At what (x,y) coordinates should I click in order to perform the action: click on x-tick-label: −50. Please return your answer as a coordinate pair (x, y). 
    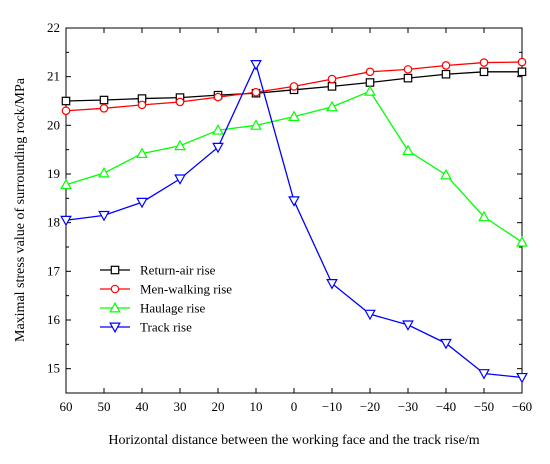
    Looking at the image, I should click on (484, 406).